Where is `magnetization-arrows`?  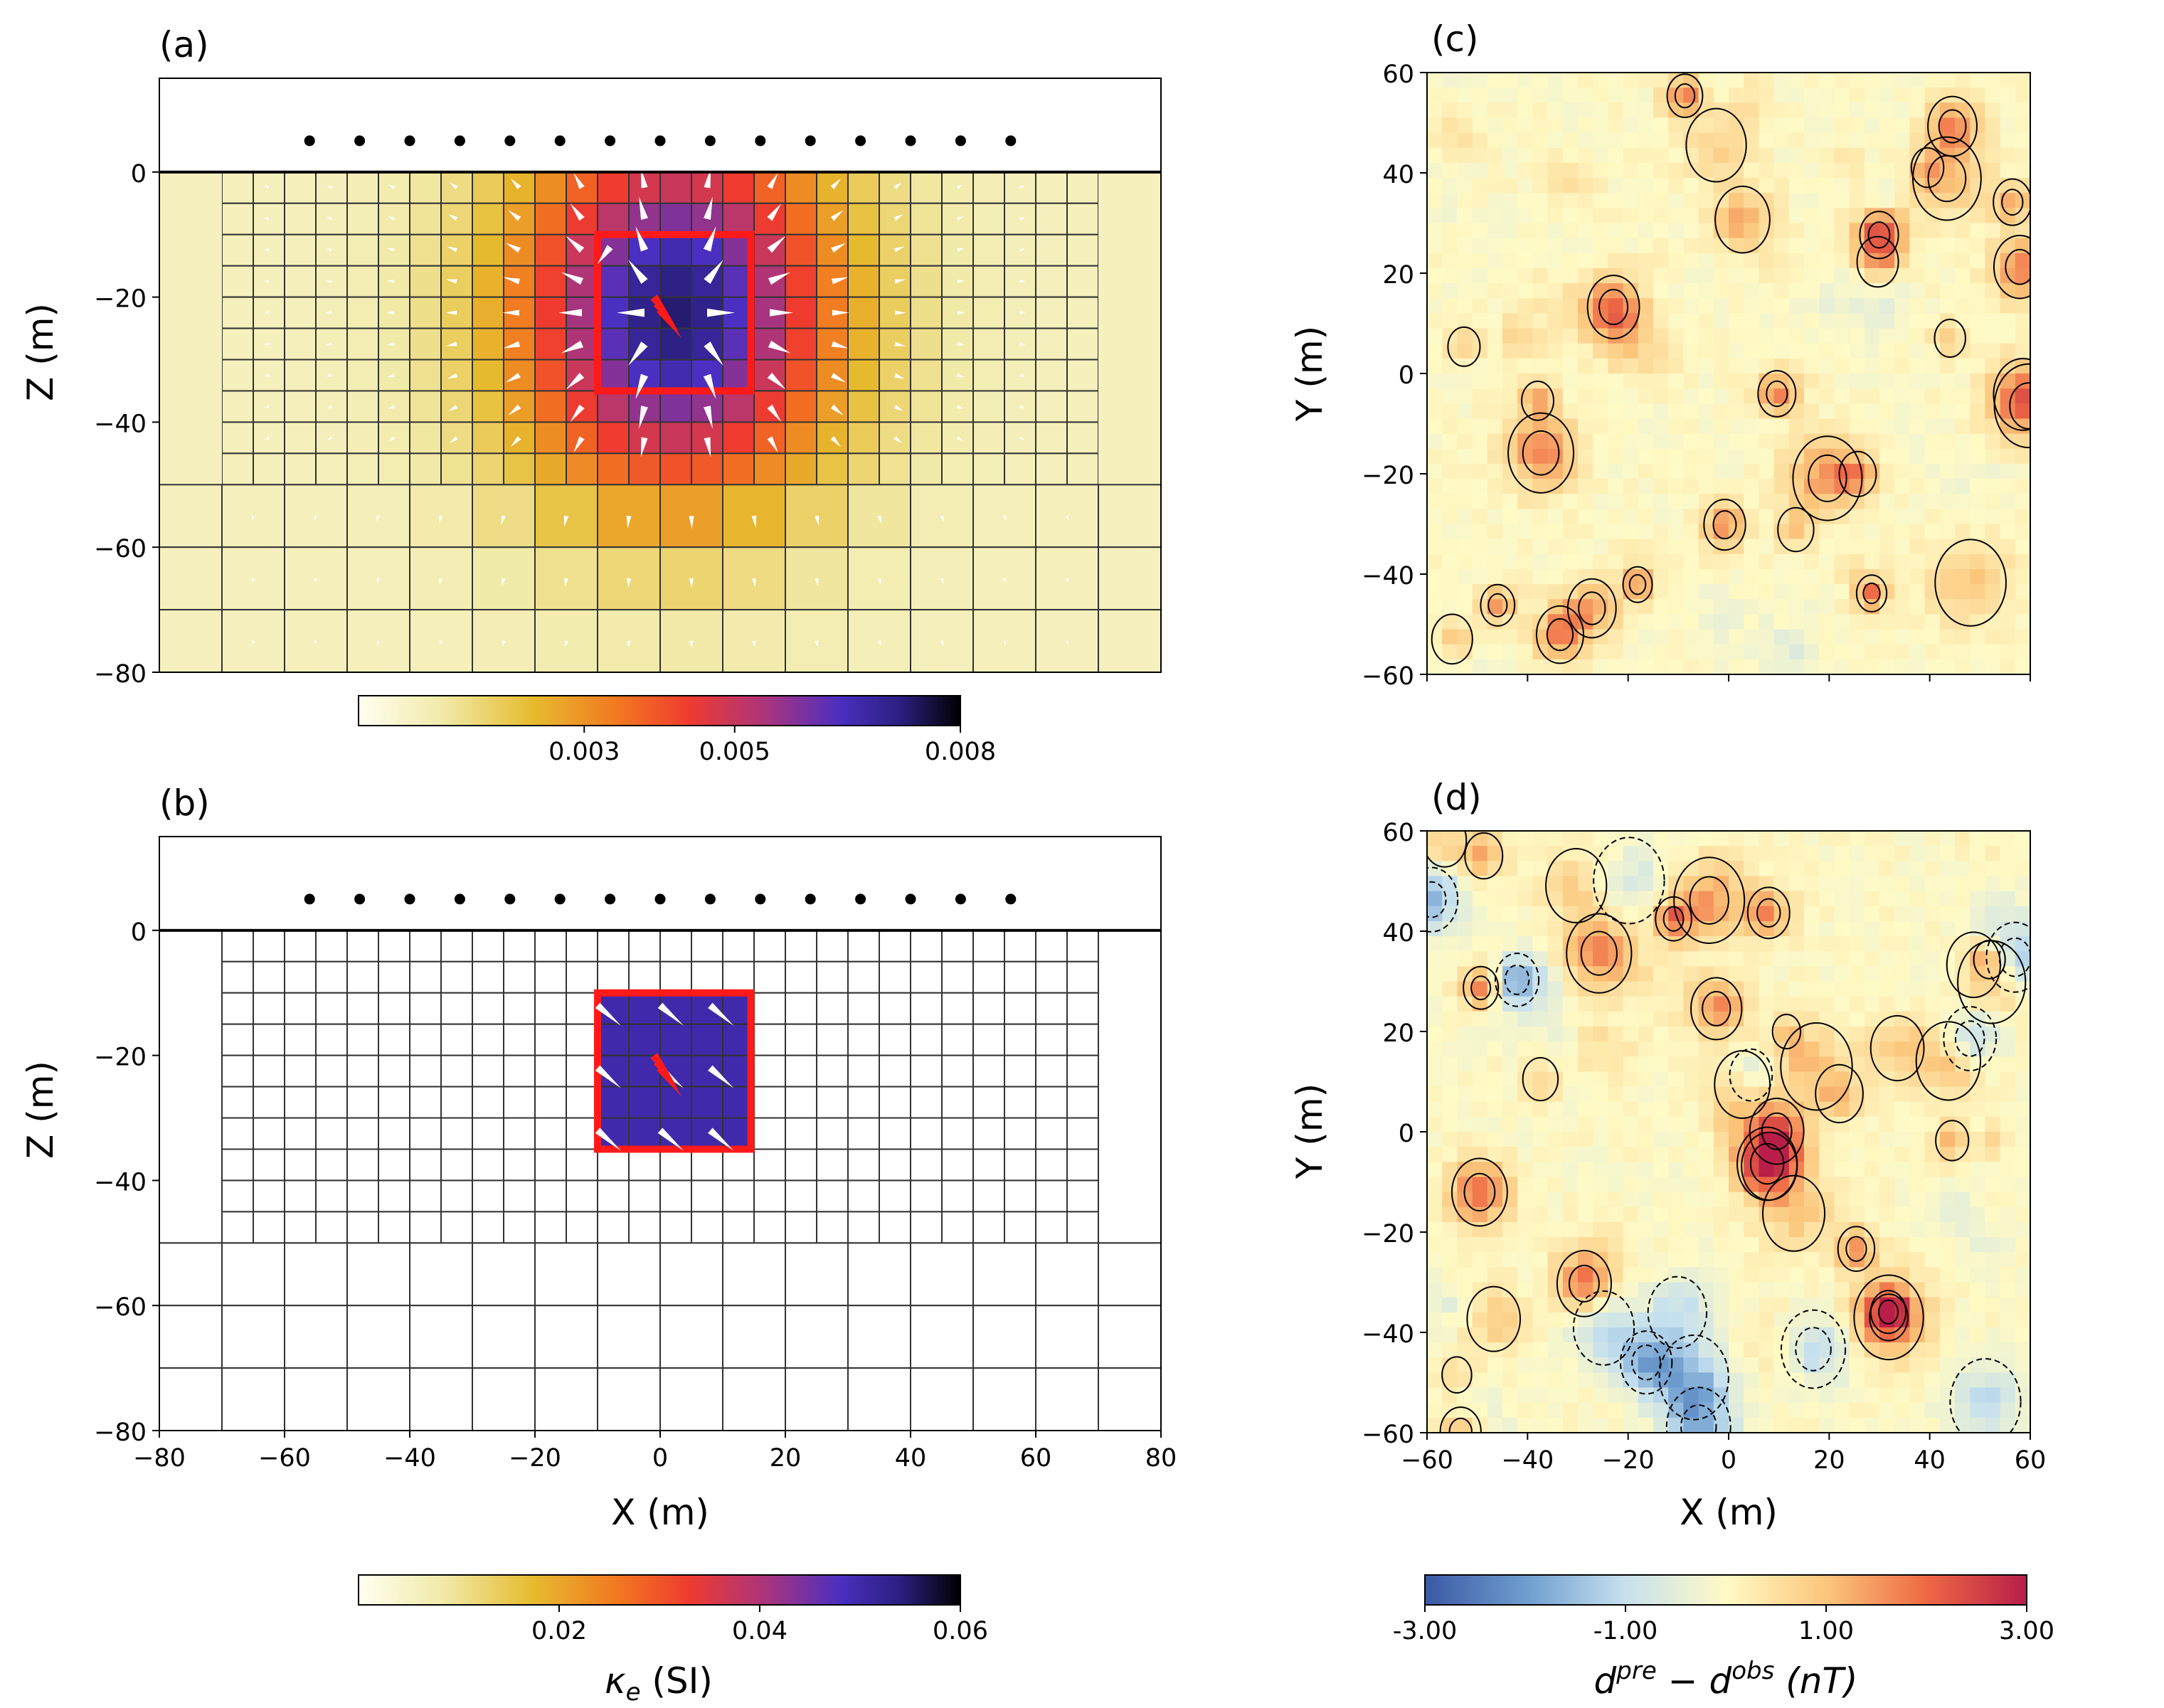 magnetization-arrows is located at coordinates (660, 408).